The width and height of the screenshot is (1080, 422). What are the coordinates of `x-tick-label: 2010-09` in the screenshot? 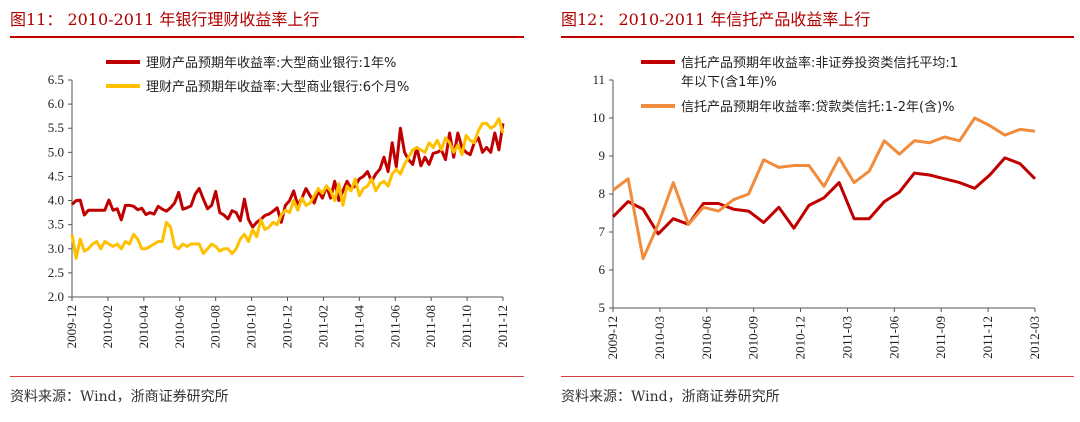 It's located at (753, 337).